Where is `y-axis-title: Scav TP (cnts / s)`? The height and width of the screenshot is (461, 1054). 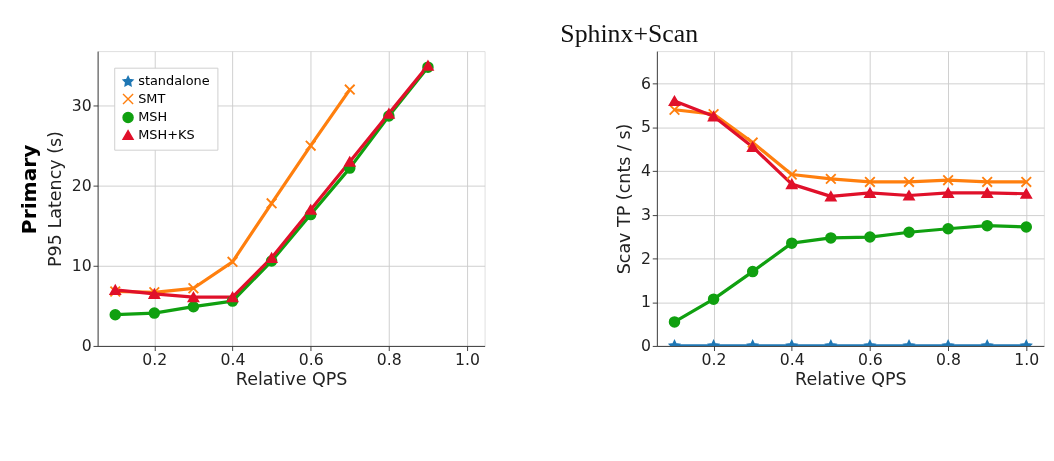 y-axis-title: Scav TP (cnts / s) is located at coordinates (623, 199).